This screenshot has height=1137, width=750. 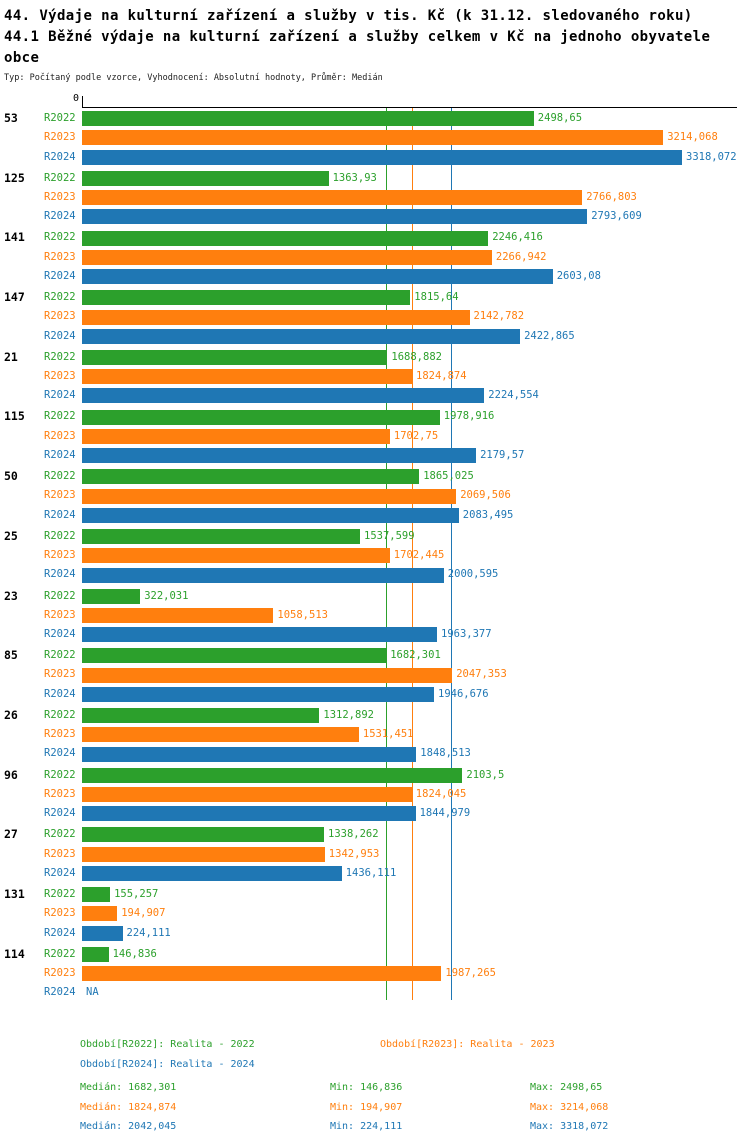 What do you see at coordinates (375, 616) in the screenshot?
I see `bar-group: 23 R2022 322,031 R2023 1058,513 R2024 1963,377` at bounding box center [375, 616].